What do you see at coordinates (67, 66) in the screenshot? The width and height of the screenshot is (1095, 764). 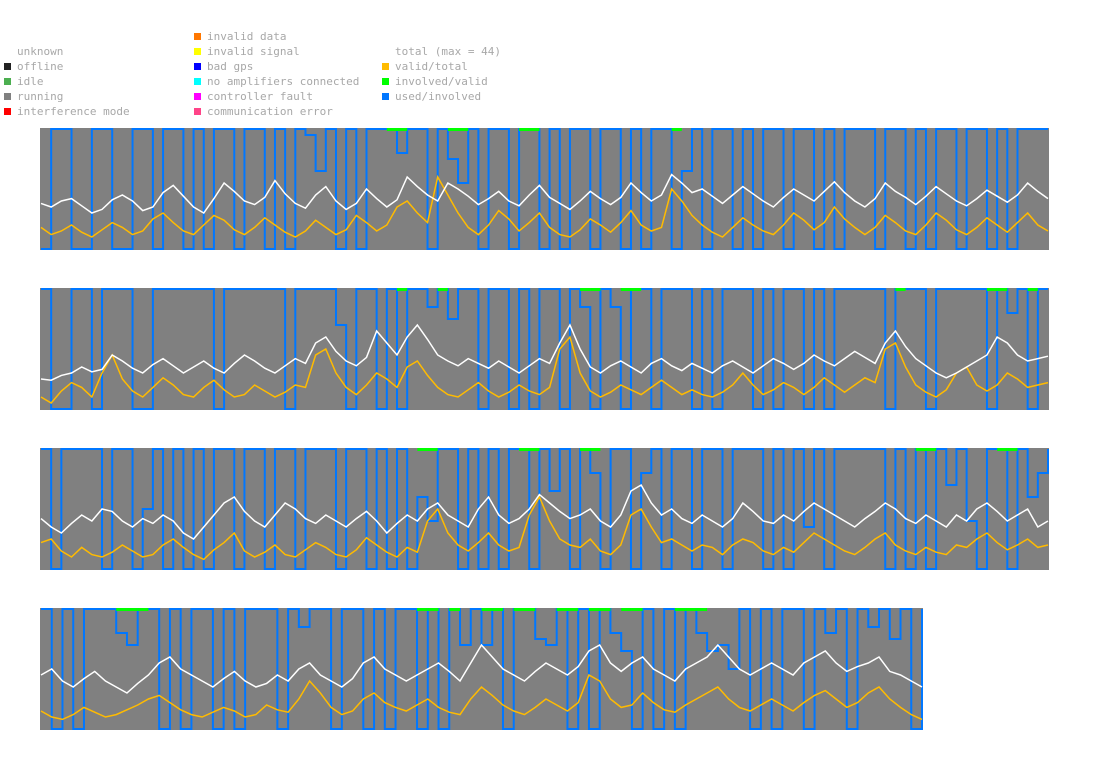 I see `legend-item: offline` at bounding box center [67, 66].